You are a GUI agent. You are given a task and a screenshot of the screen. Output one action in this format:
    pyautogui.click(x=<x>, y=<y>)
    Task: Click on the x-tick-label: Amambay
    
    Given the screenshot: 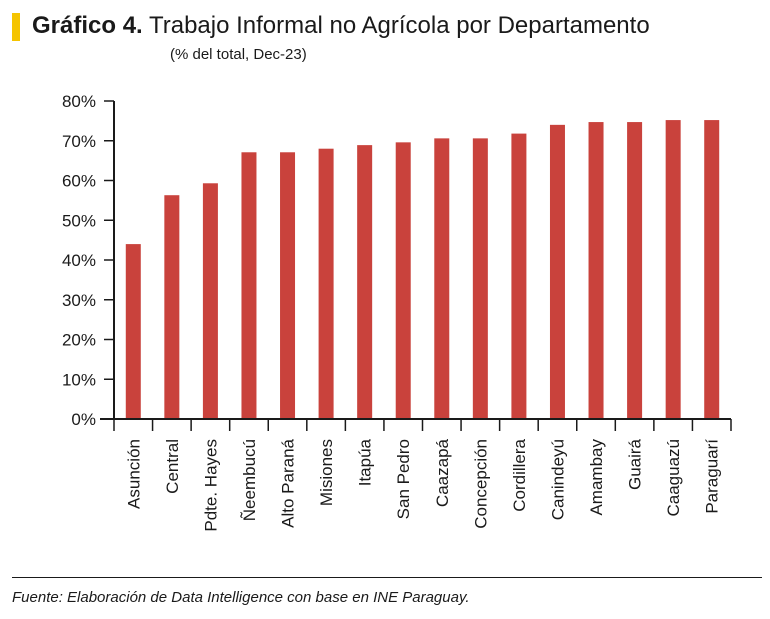 What is the action you would take?
    pyautogui.click(x=596, y=477)
    